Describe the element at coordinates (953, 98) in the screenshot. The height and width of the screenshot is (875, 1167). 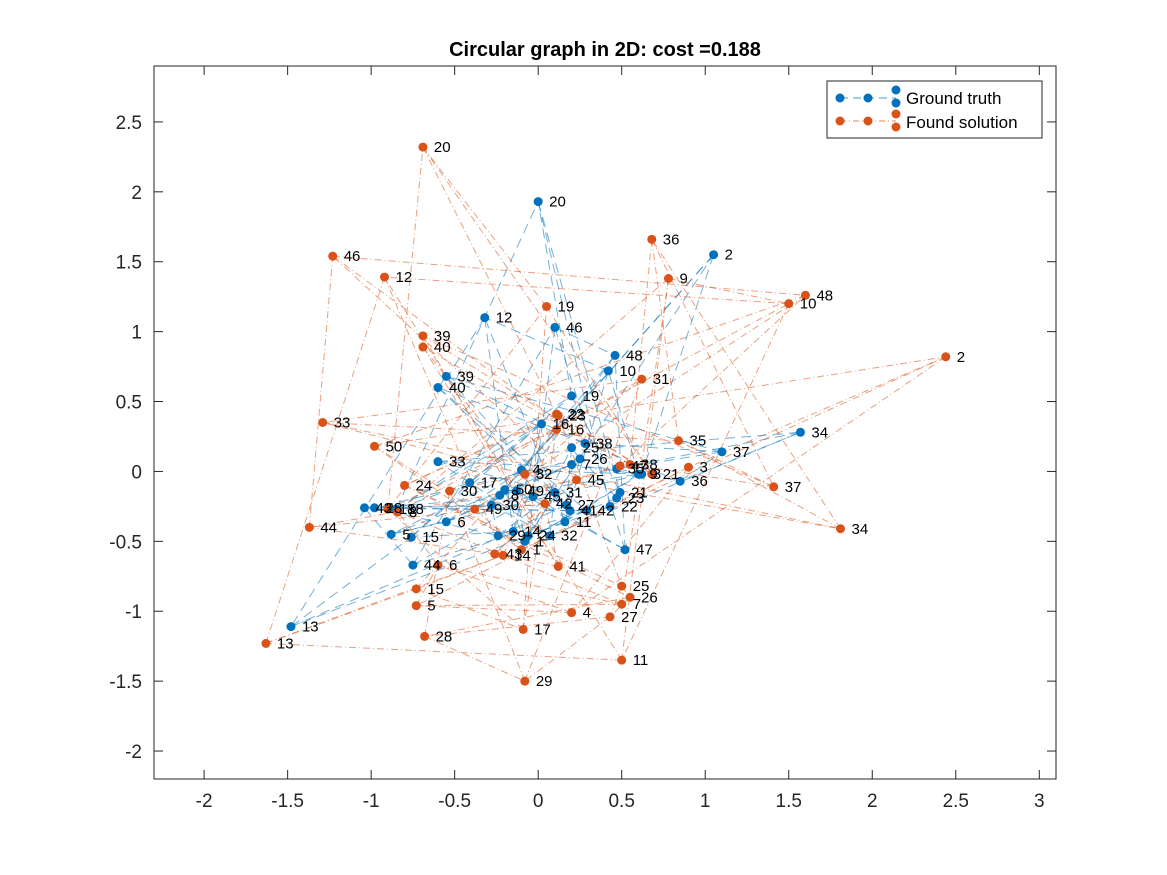
I see `legend-label-ground-truth: Ground truth` at that location.